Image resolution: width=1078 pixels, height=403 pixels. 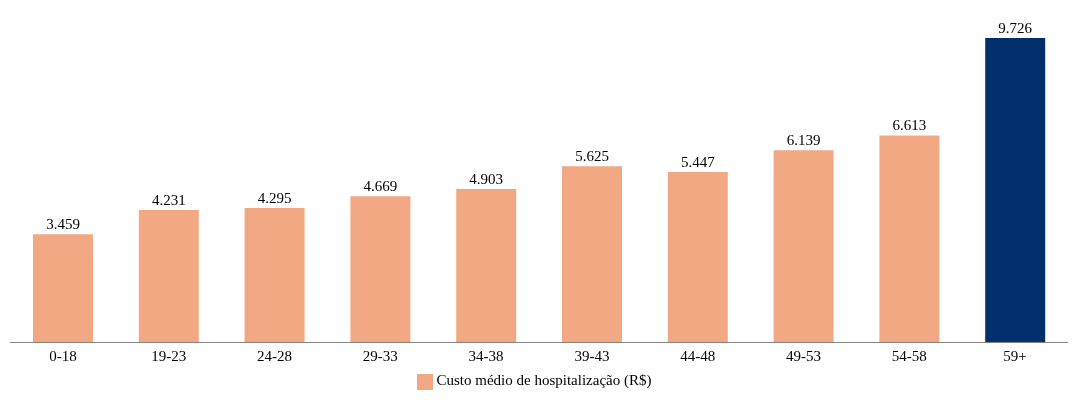 I want to click on data-label: 6.613, so click(x=909, y=125).